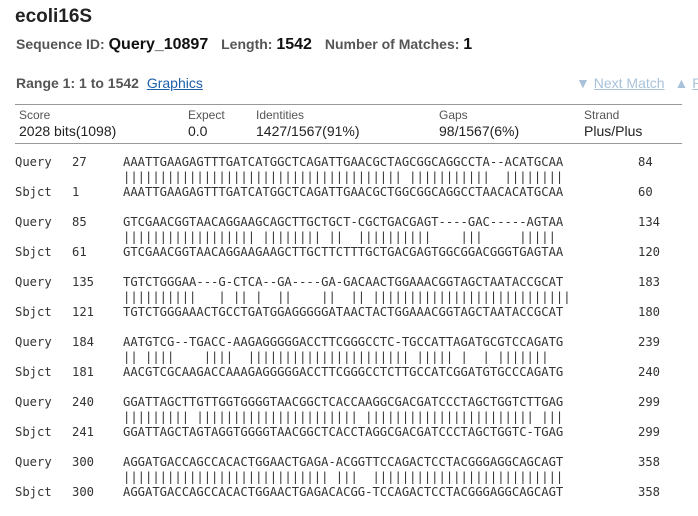  Describe the element at coordinates (68, 131) in the screenshot. I see `score-value: 2028 bits(1098)` at that location.